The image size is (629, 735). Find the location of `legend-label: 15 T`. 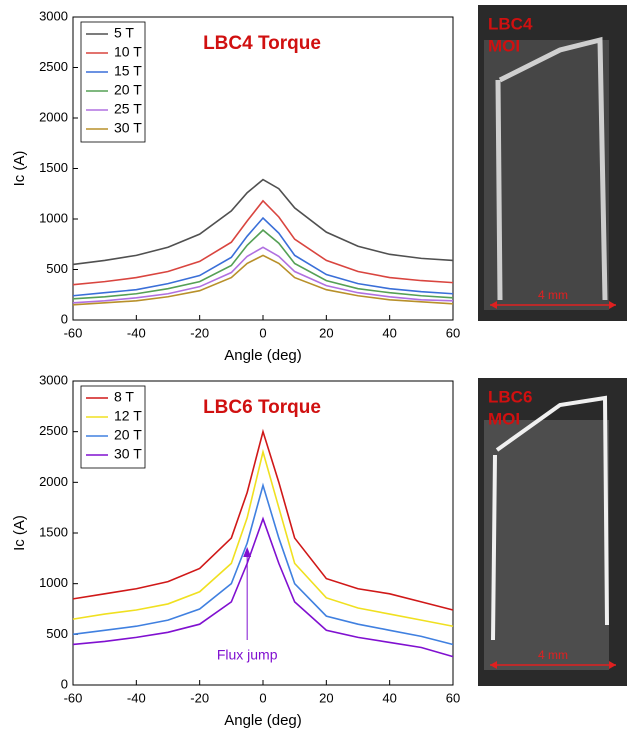

legend-label: 15 T is located at coordinates (128, 71).